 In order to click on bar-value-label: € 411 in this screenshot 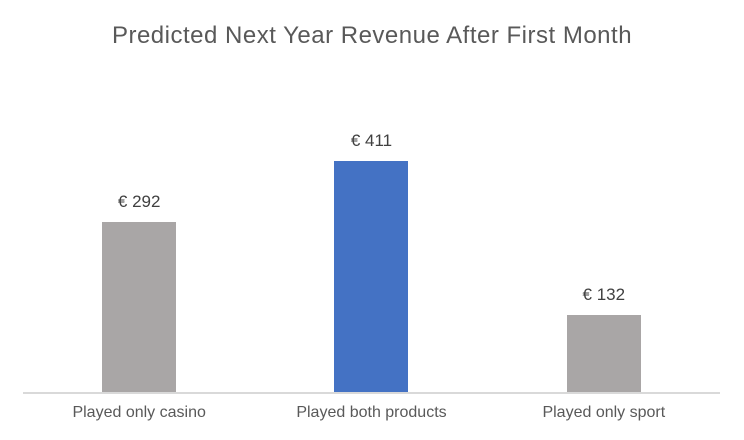, I will do `click(371, 140)`.